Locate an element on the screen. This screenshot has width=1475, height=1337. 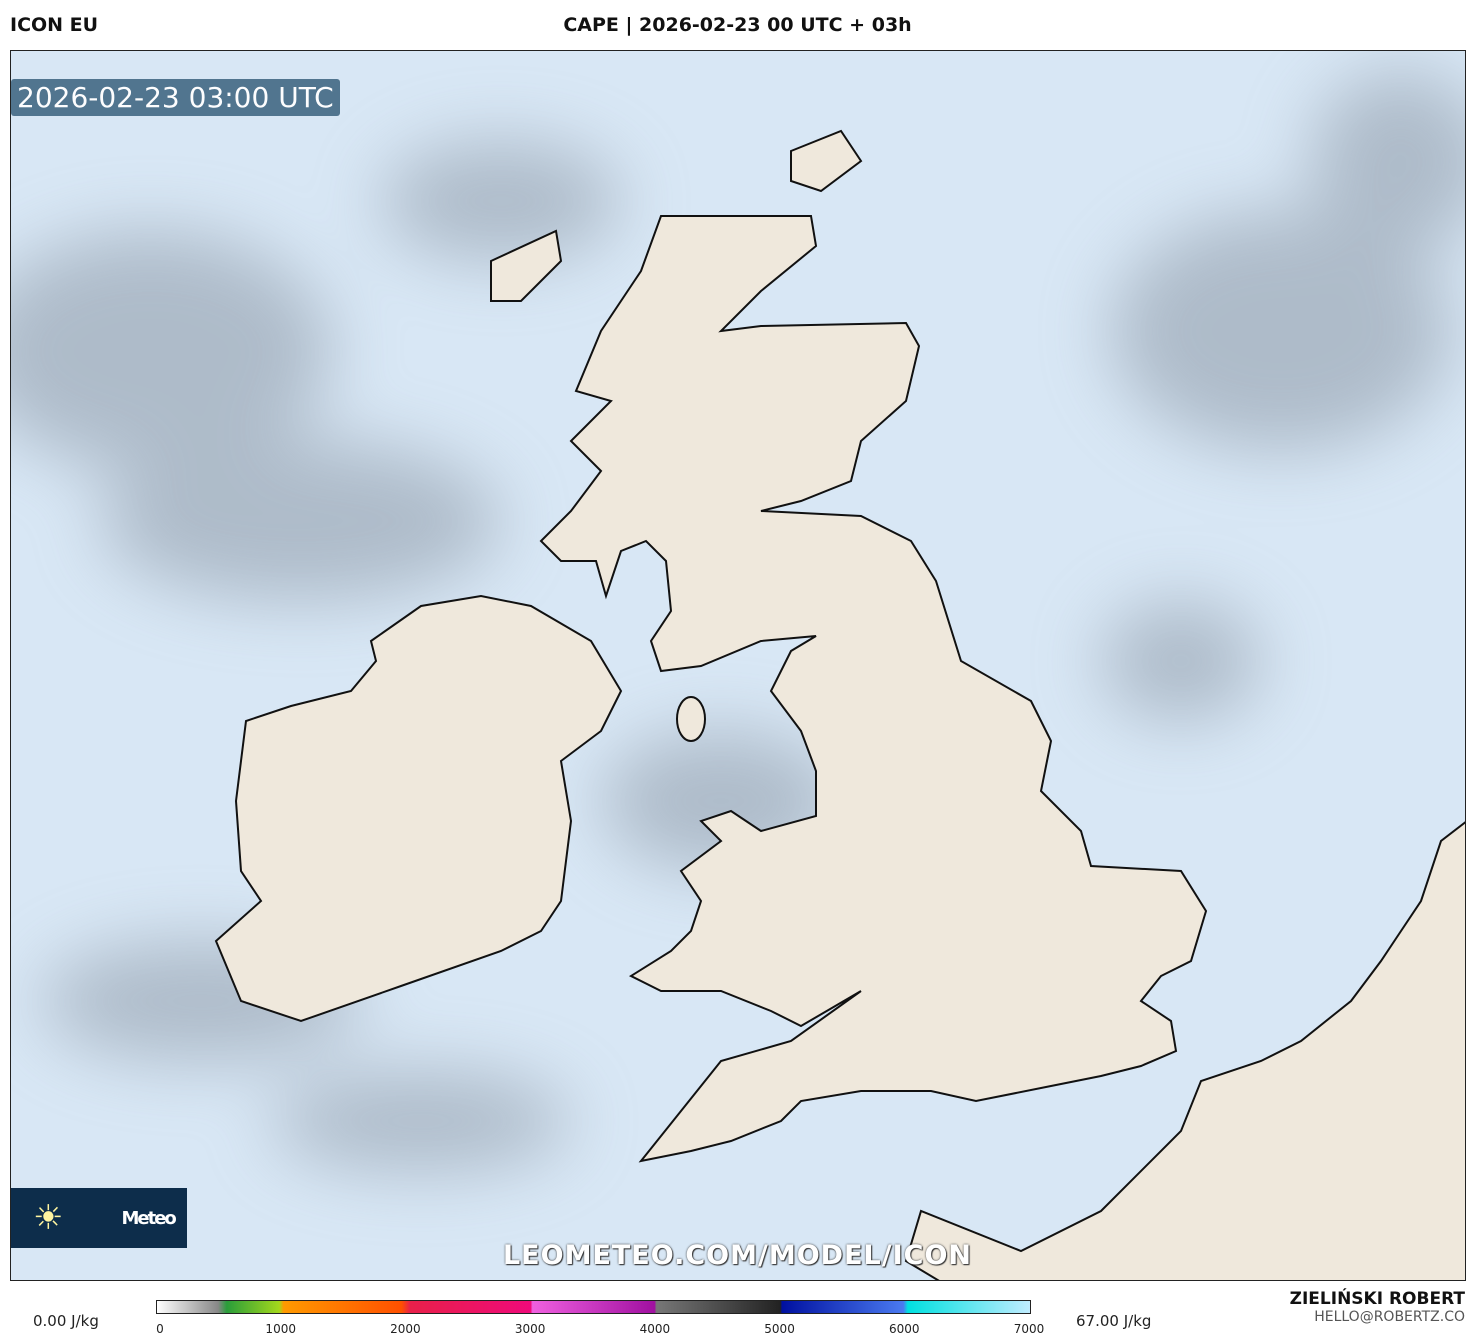
logo: ☀ Meteo is located at coordinates (99, 1218).